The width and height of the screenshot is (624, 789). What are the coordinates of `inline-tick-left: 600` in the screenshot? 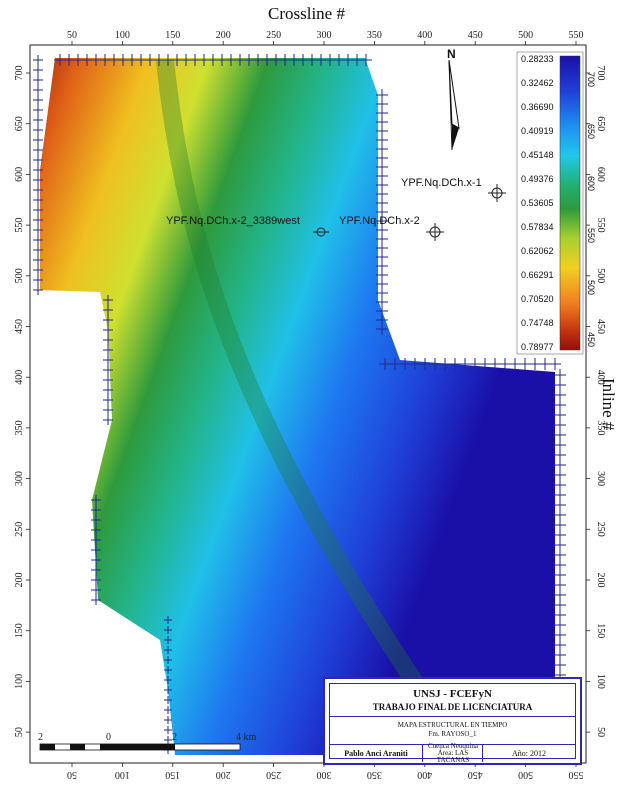 It's located at (19, 174).